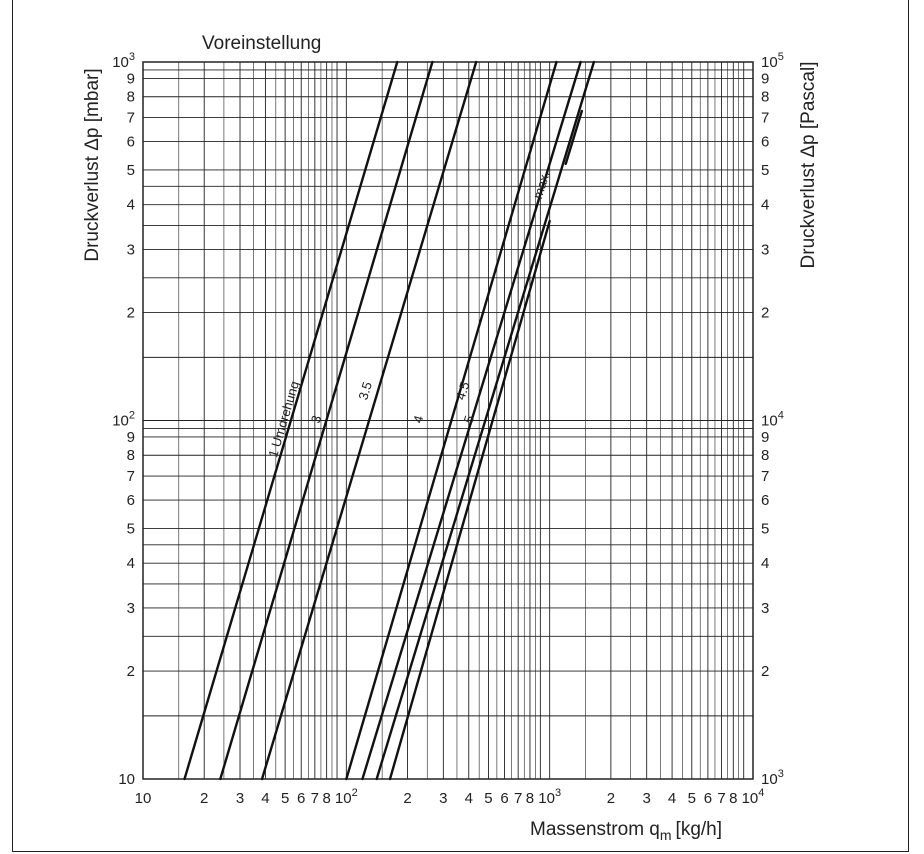 The height and width of the screenshot is (854, 924). I want to click on x-tick-label: 10, so click(143, 798).